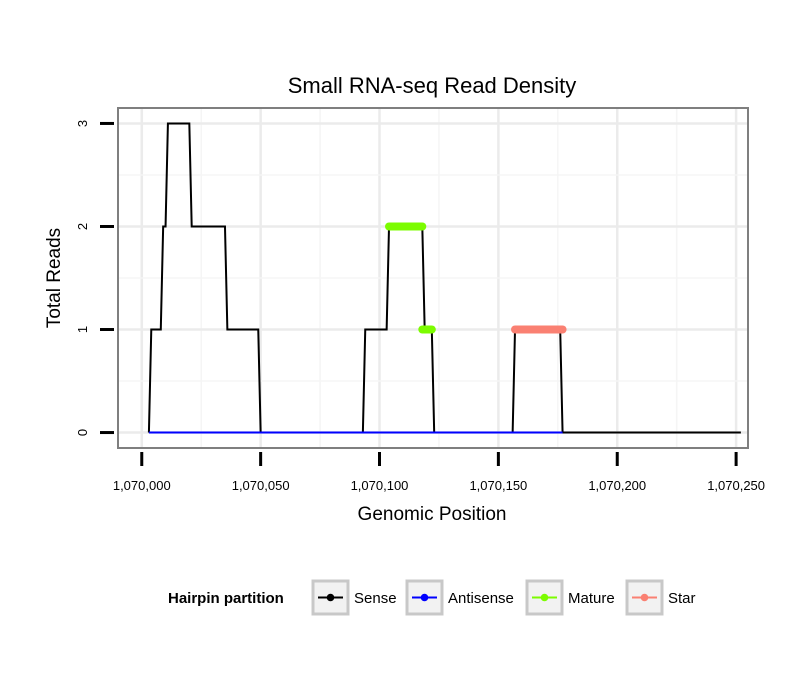 The width and height of the screenshot is (810, 690). I want to click on x-tick-label: 1,070,000, so click(142, 485).